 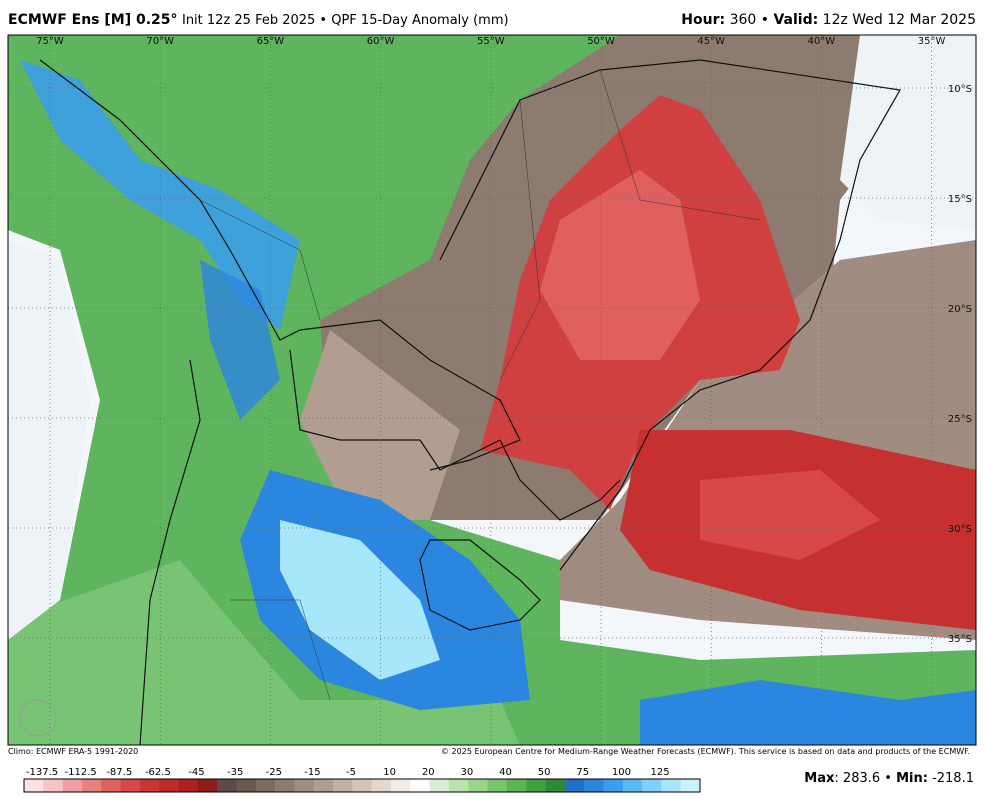 I want to click on colorbar-label: -15, so click(x=312, y=772).